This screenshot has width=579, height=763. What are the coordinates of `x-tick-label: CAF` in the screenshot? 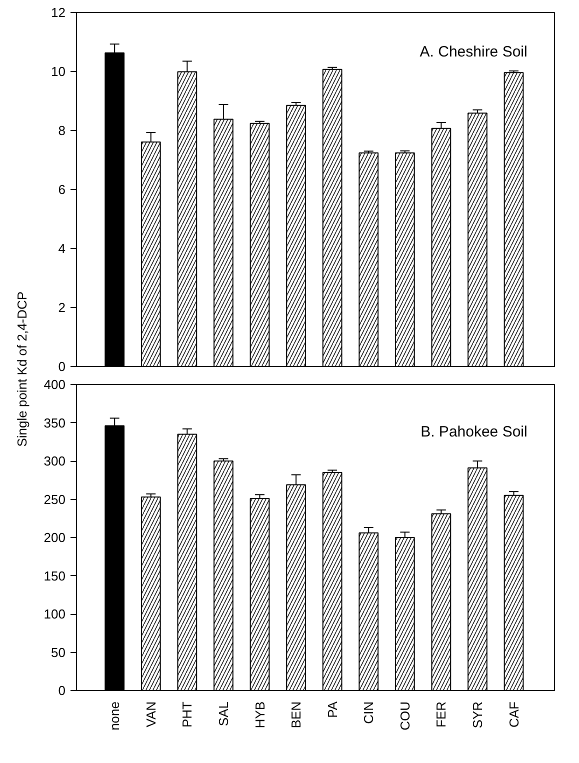 It's located at (514, 714).